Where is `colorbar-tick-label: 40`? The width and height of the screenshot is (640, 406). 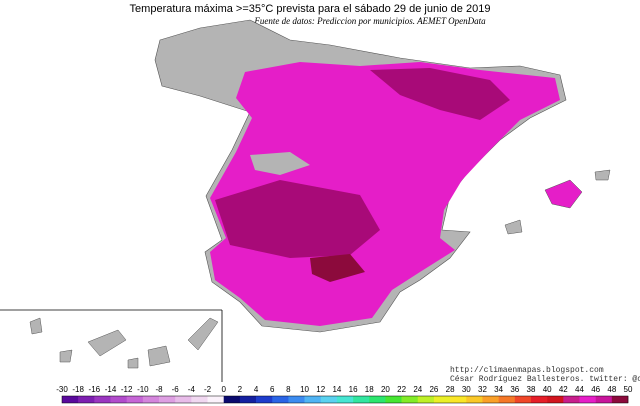
colorbar-tick-label: 40 is located at coordinates (547, 389).